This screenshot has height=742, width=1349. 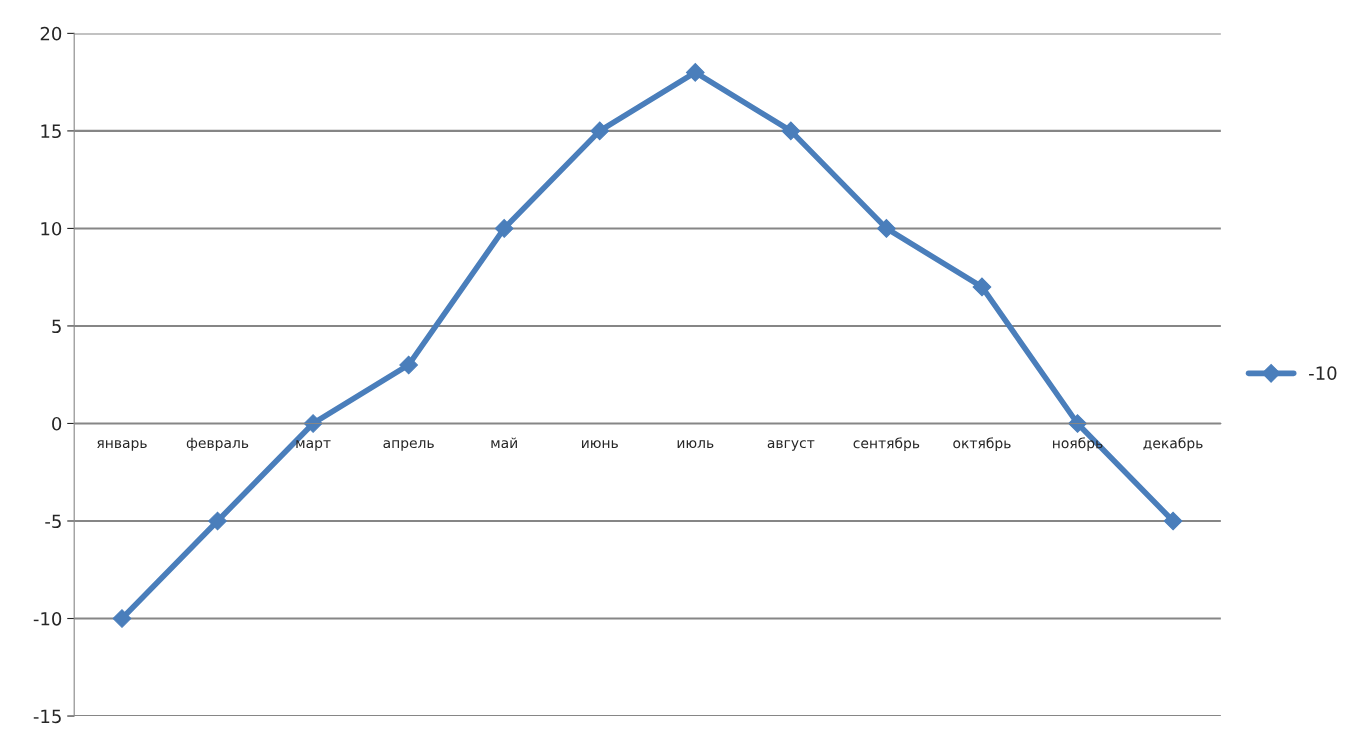 What do you see at coordinates (504, 443) in the screenshot?
I see `x-tick-label: май` at bounding box center [504, 443].